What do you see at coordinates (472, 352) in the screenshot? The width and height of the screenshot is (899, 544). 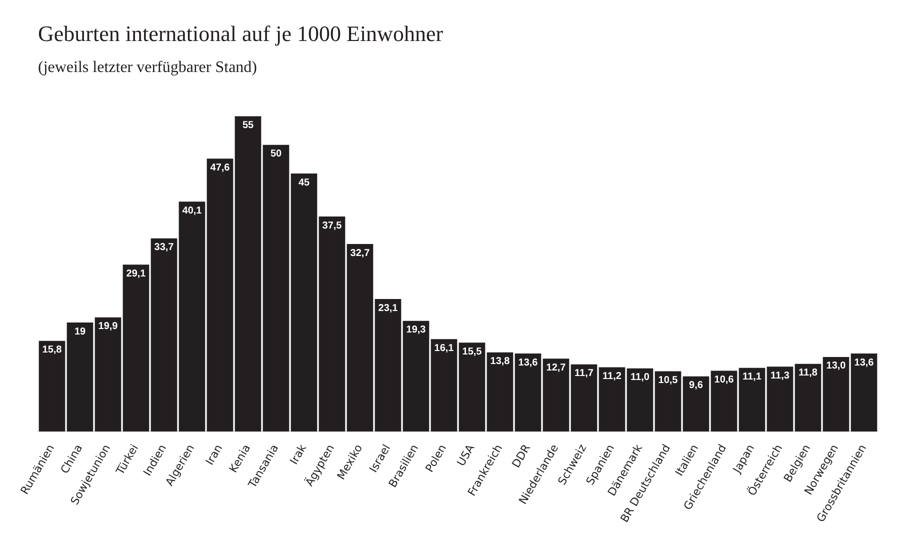 I see `data-label: 15,5` at bounding box center [472, 352].